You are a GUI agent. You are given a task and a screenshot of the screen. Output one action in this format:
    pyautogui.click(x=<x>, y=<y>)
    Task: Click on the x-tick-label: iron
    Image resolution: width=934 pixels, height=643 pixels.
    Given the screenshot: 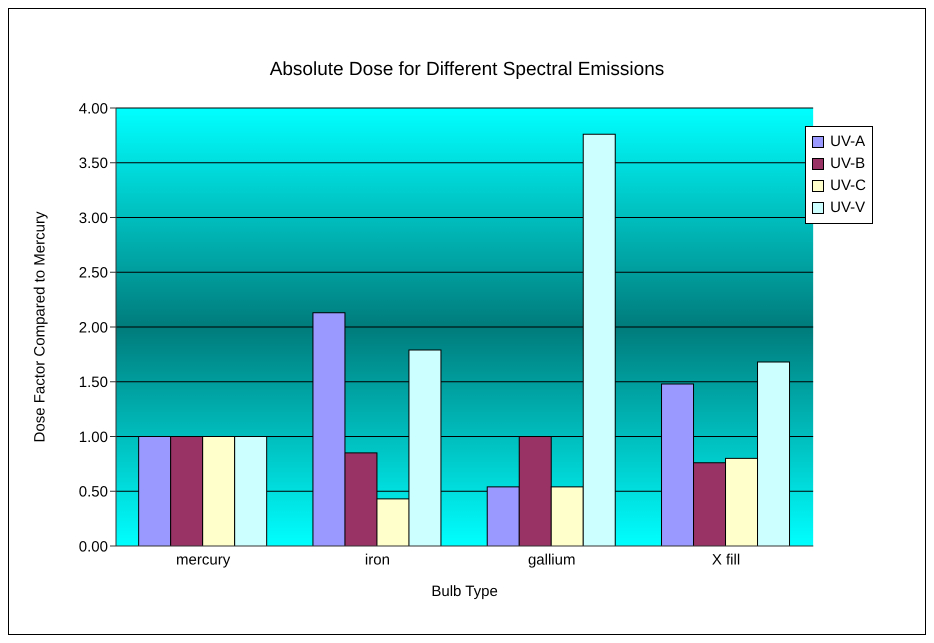 What is the action you would take?
    pyautogui.click(x=377, y=560)
    